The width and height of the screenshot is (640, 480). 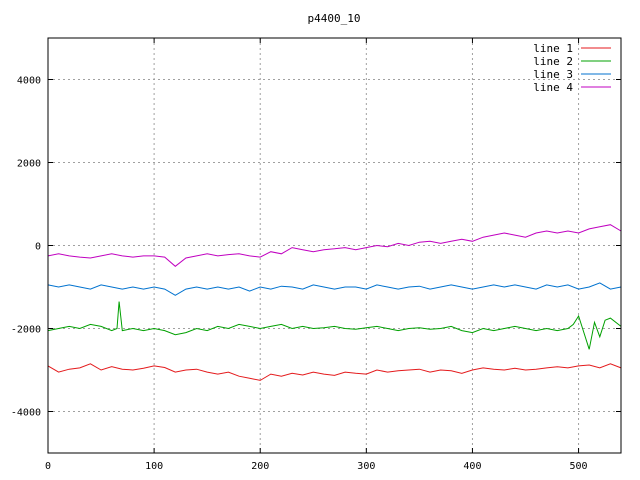 What do you see at coordinates (579, 466) in the screenshot?
I see `x-tick-label: 500` at bounding box center [579, 466].